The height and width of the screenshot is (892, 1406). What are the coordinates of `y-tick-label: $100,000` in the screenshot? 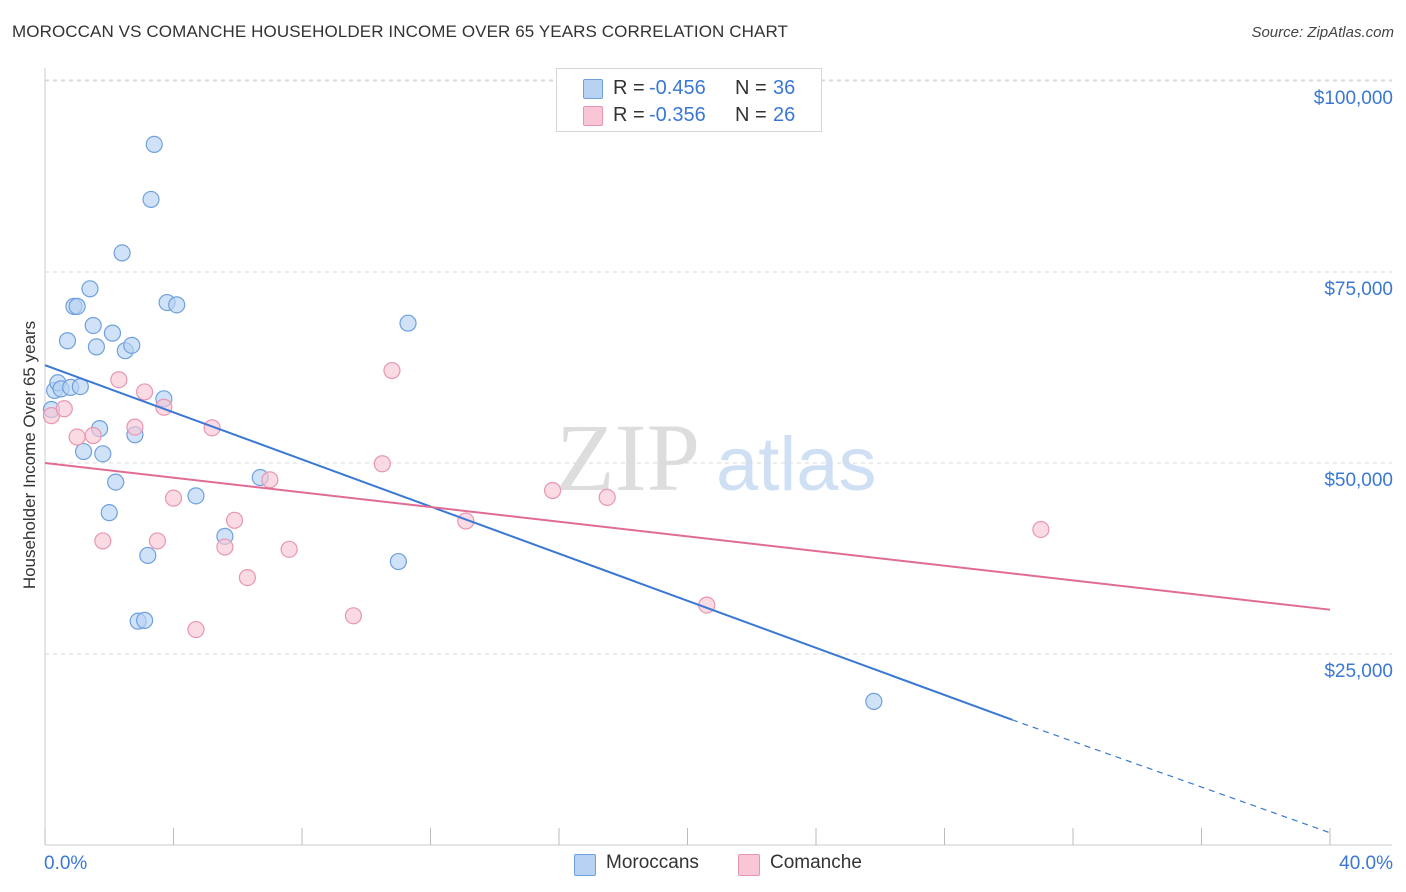 It's located at (1353, 98).